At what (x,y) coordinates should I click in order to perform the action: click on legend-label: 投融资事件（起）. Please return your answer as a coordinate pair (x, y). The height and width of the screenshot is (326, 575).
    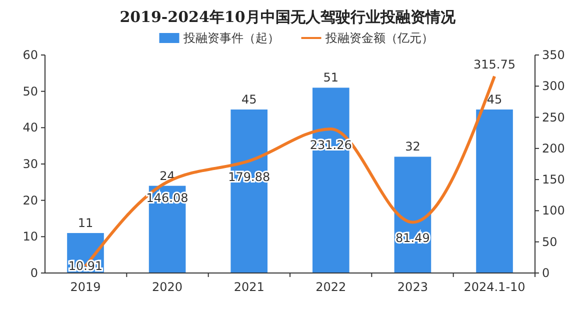
    Looking at the image, I should click on (231, 38).